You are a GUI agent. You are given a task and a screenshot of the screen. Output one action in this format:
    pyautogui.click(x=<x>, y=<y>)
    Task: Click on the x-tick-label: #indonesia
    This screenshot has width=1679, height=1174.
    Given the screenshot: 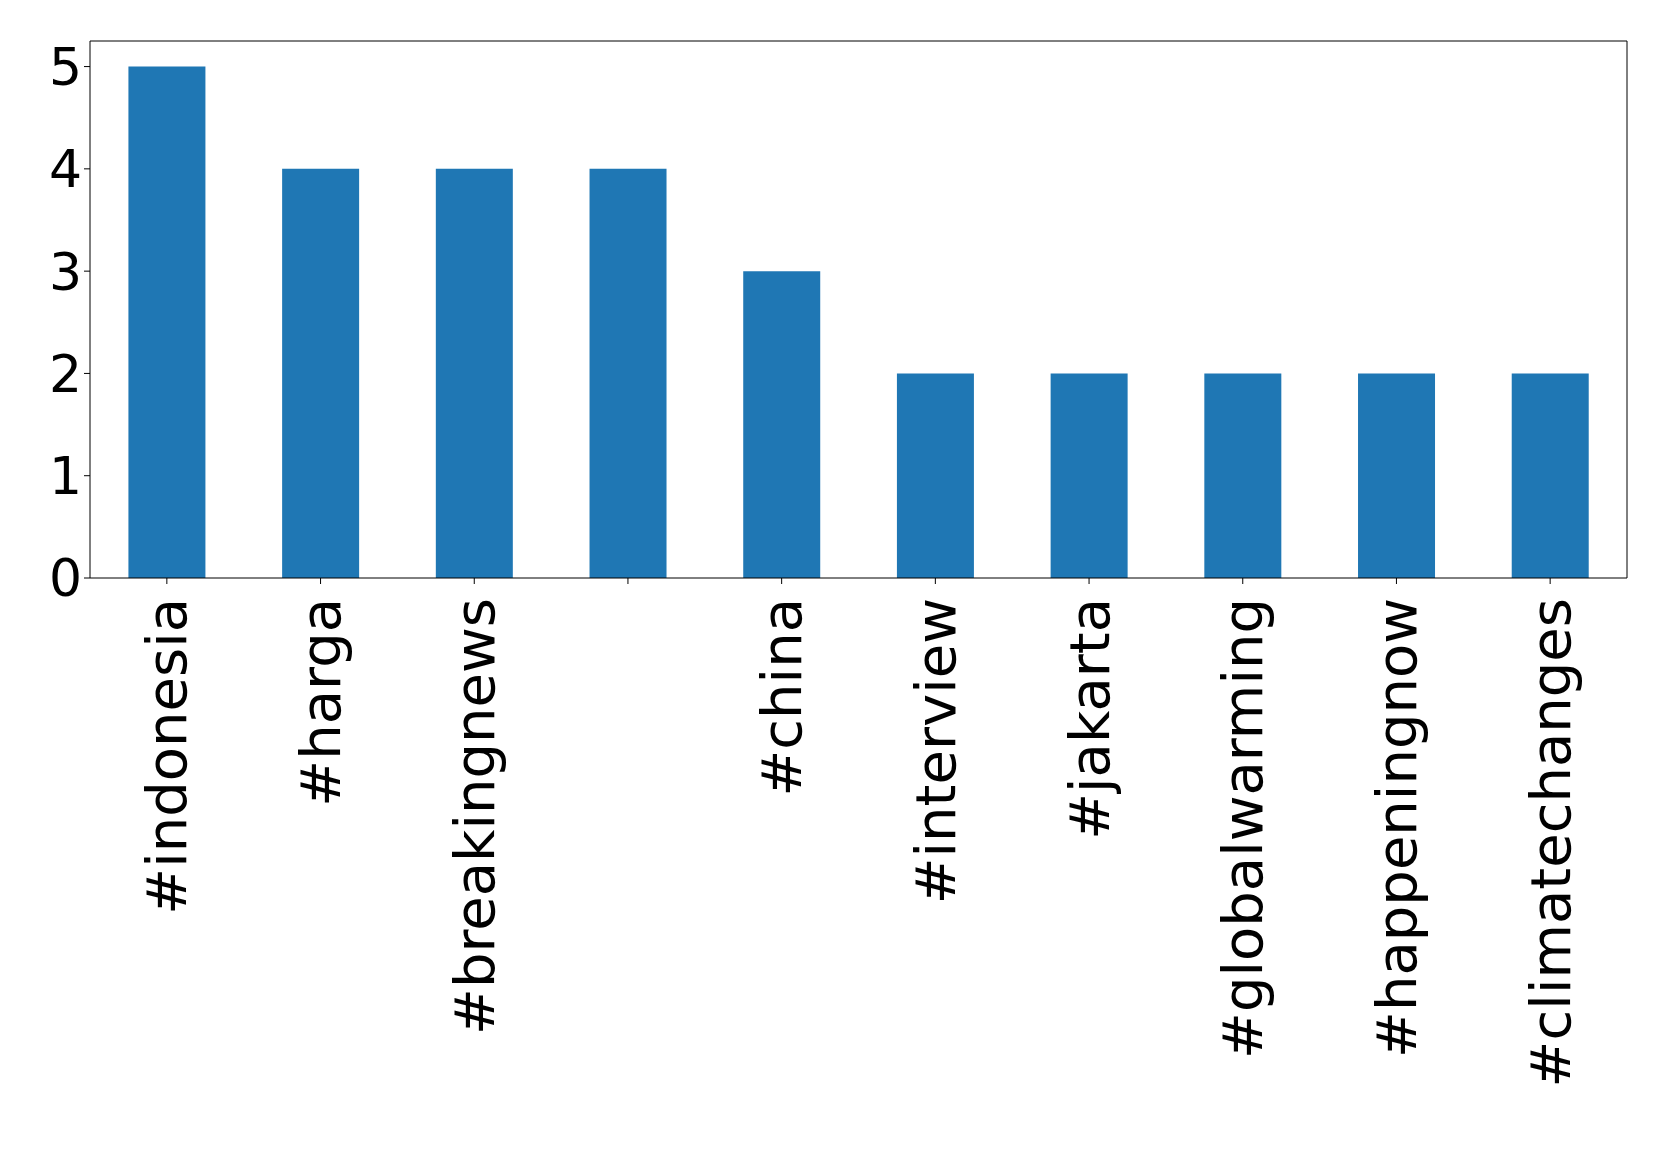 What is the action you would take?
    pyautogui.click(x=167, y=756)
    